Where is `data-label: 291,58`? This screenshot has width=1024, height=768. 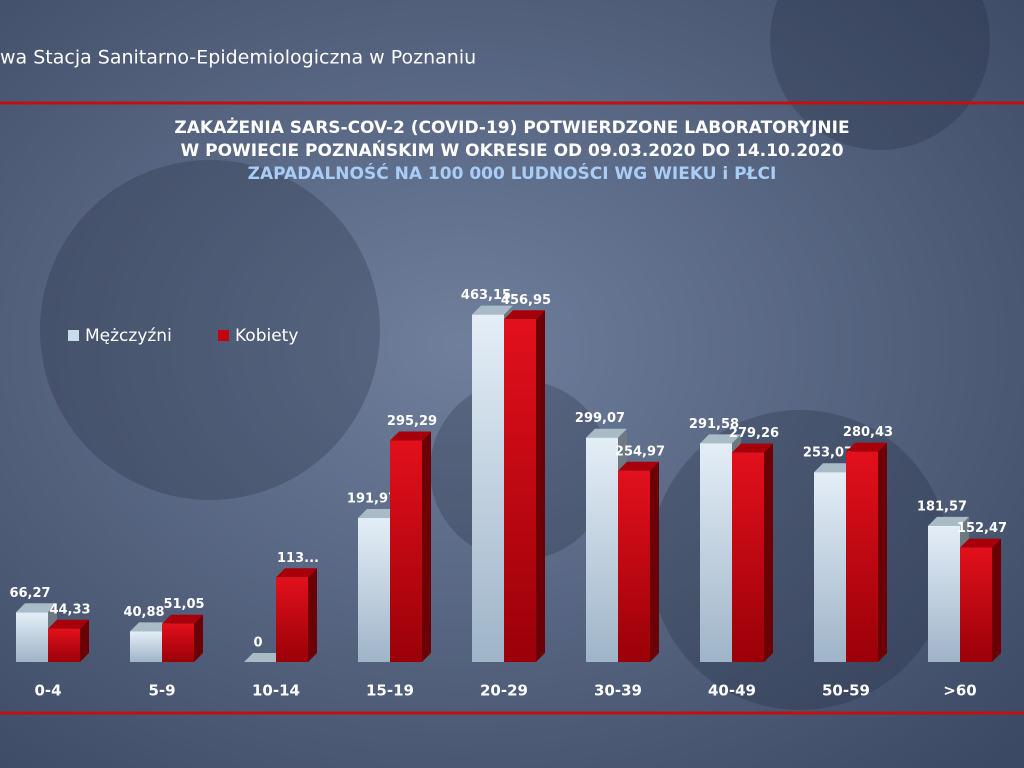
data-label: 291,58 is located at coordinates (714, 424).